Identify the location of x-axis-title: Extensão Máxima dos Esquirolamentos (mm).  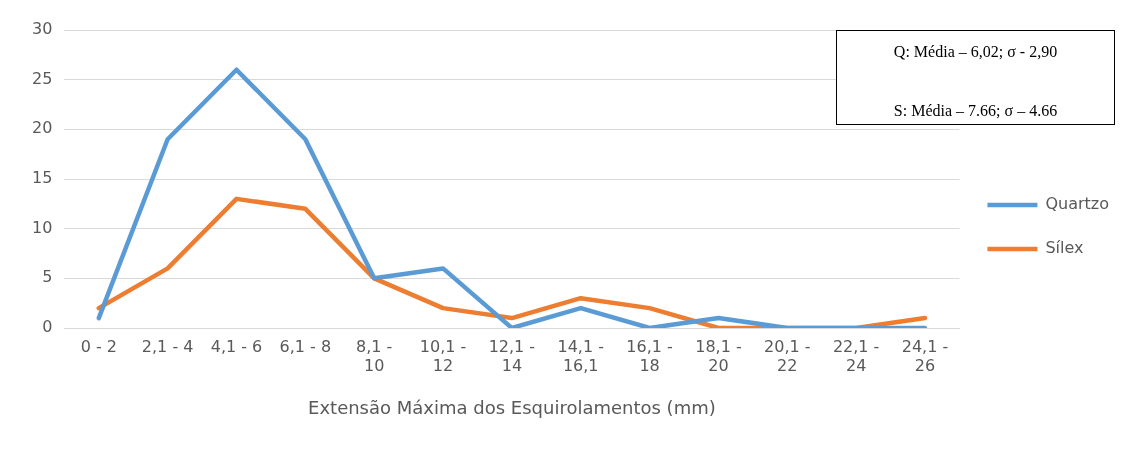
(512, 407).